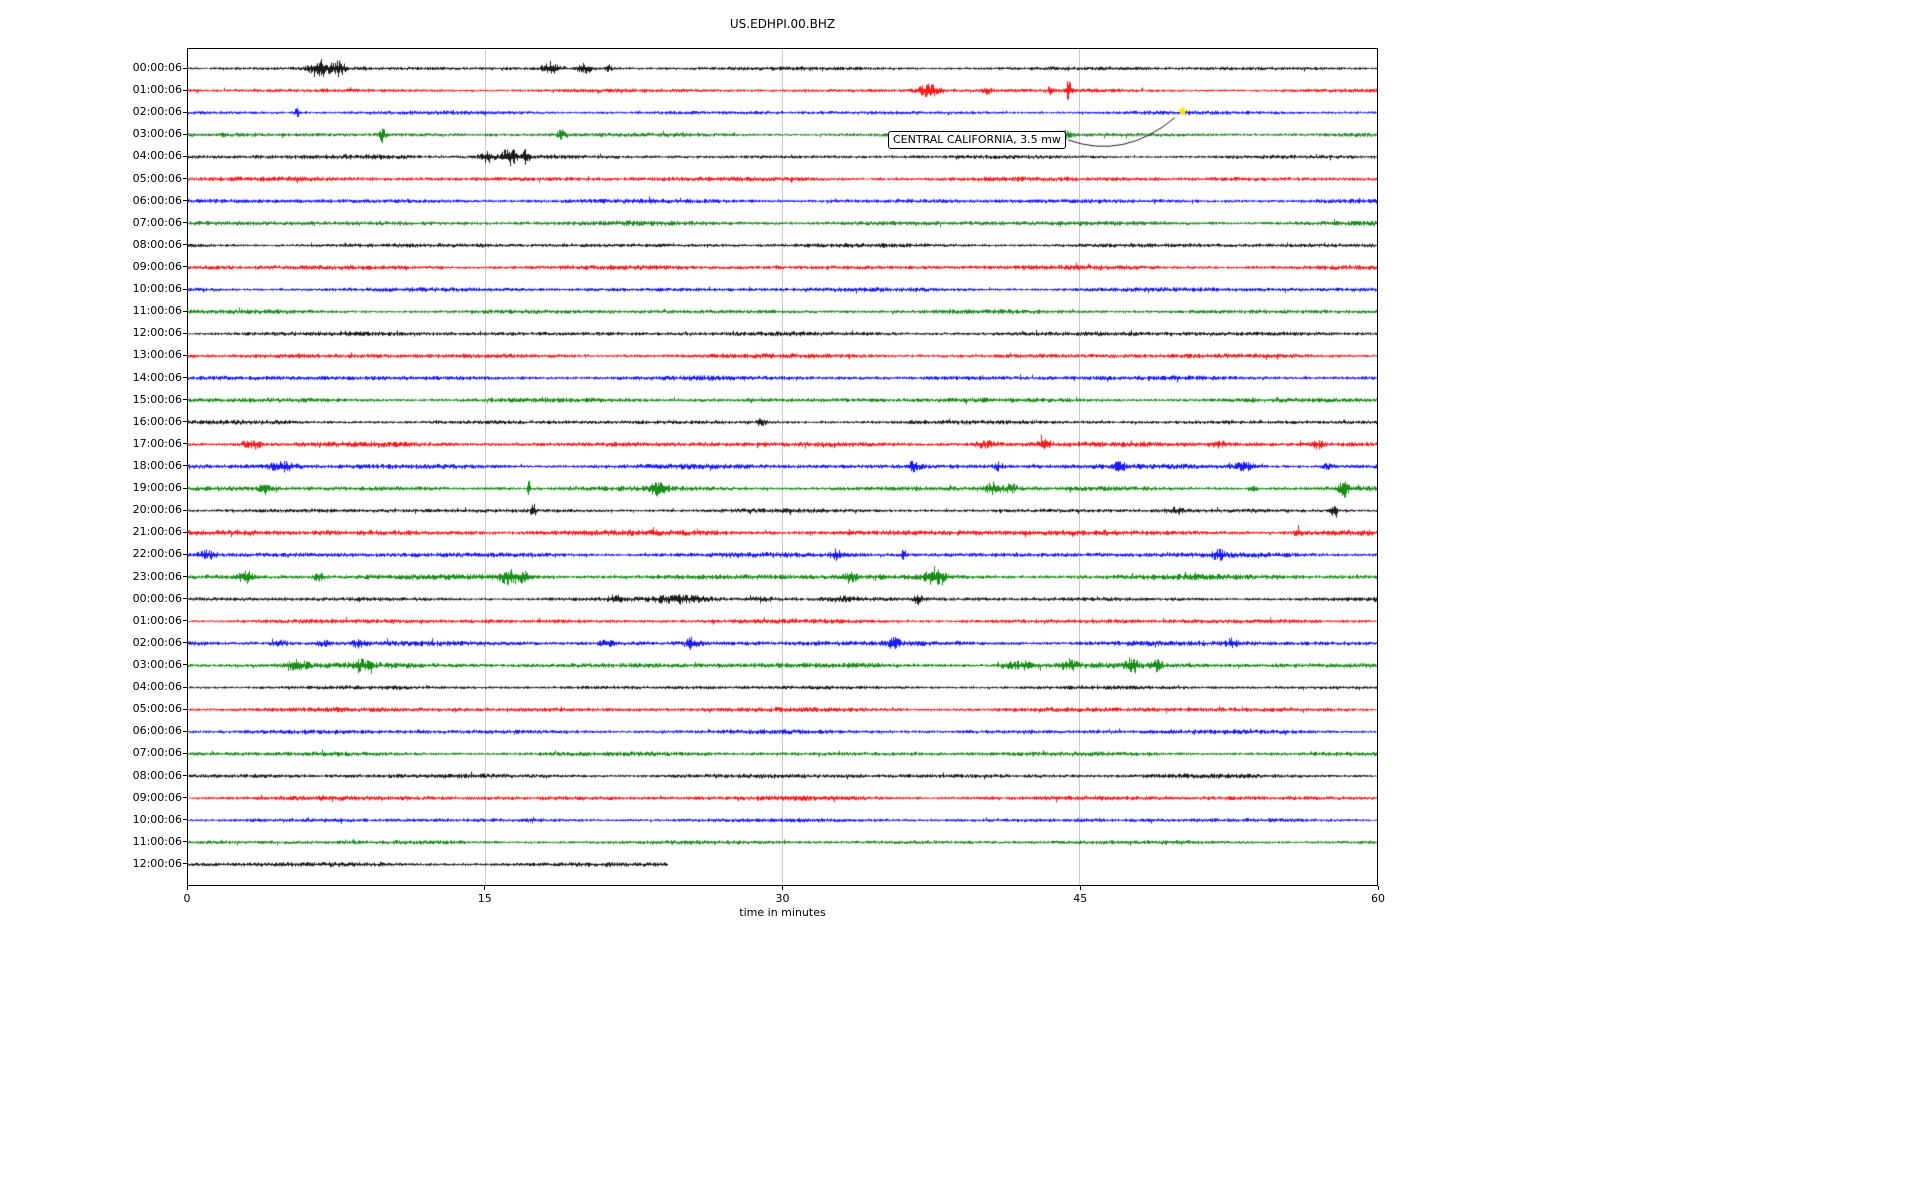 This screenshot has width=1920, height=1200. Describe the element at coordinates (782, 912) in the screenshot. I see `x-axis-label: time in minutes` at that location.